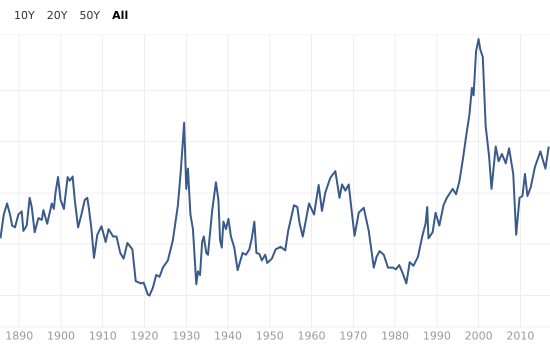 The image size is (550, 350). What do you see at coordinates (270, 335) in the screenshot?
I see `x-tick-label: 1950` at bounding box center [270, 335].